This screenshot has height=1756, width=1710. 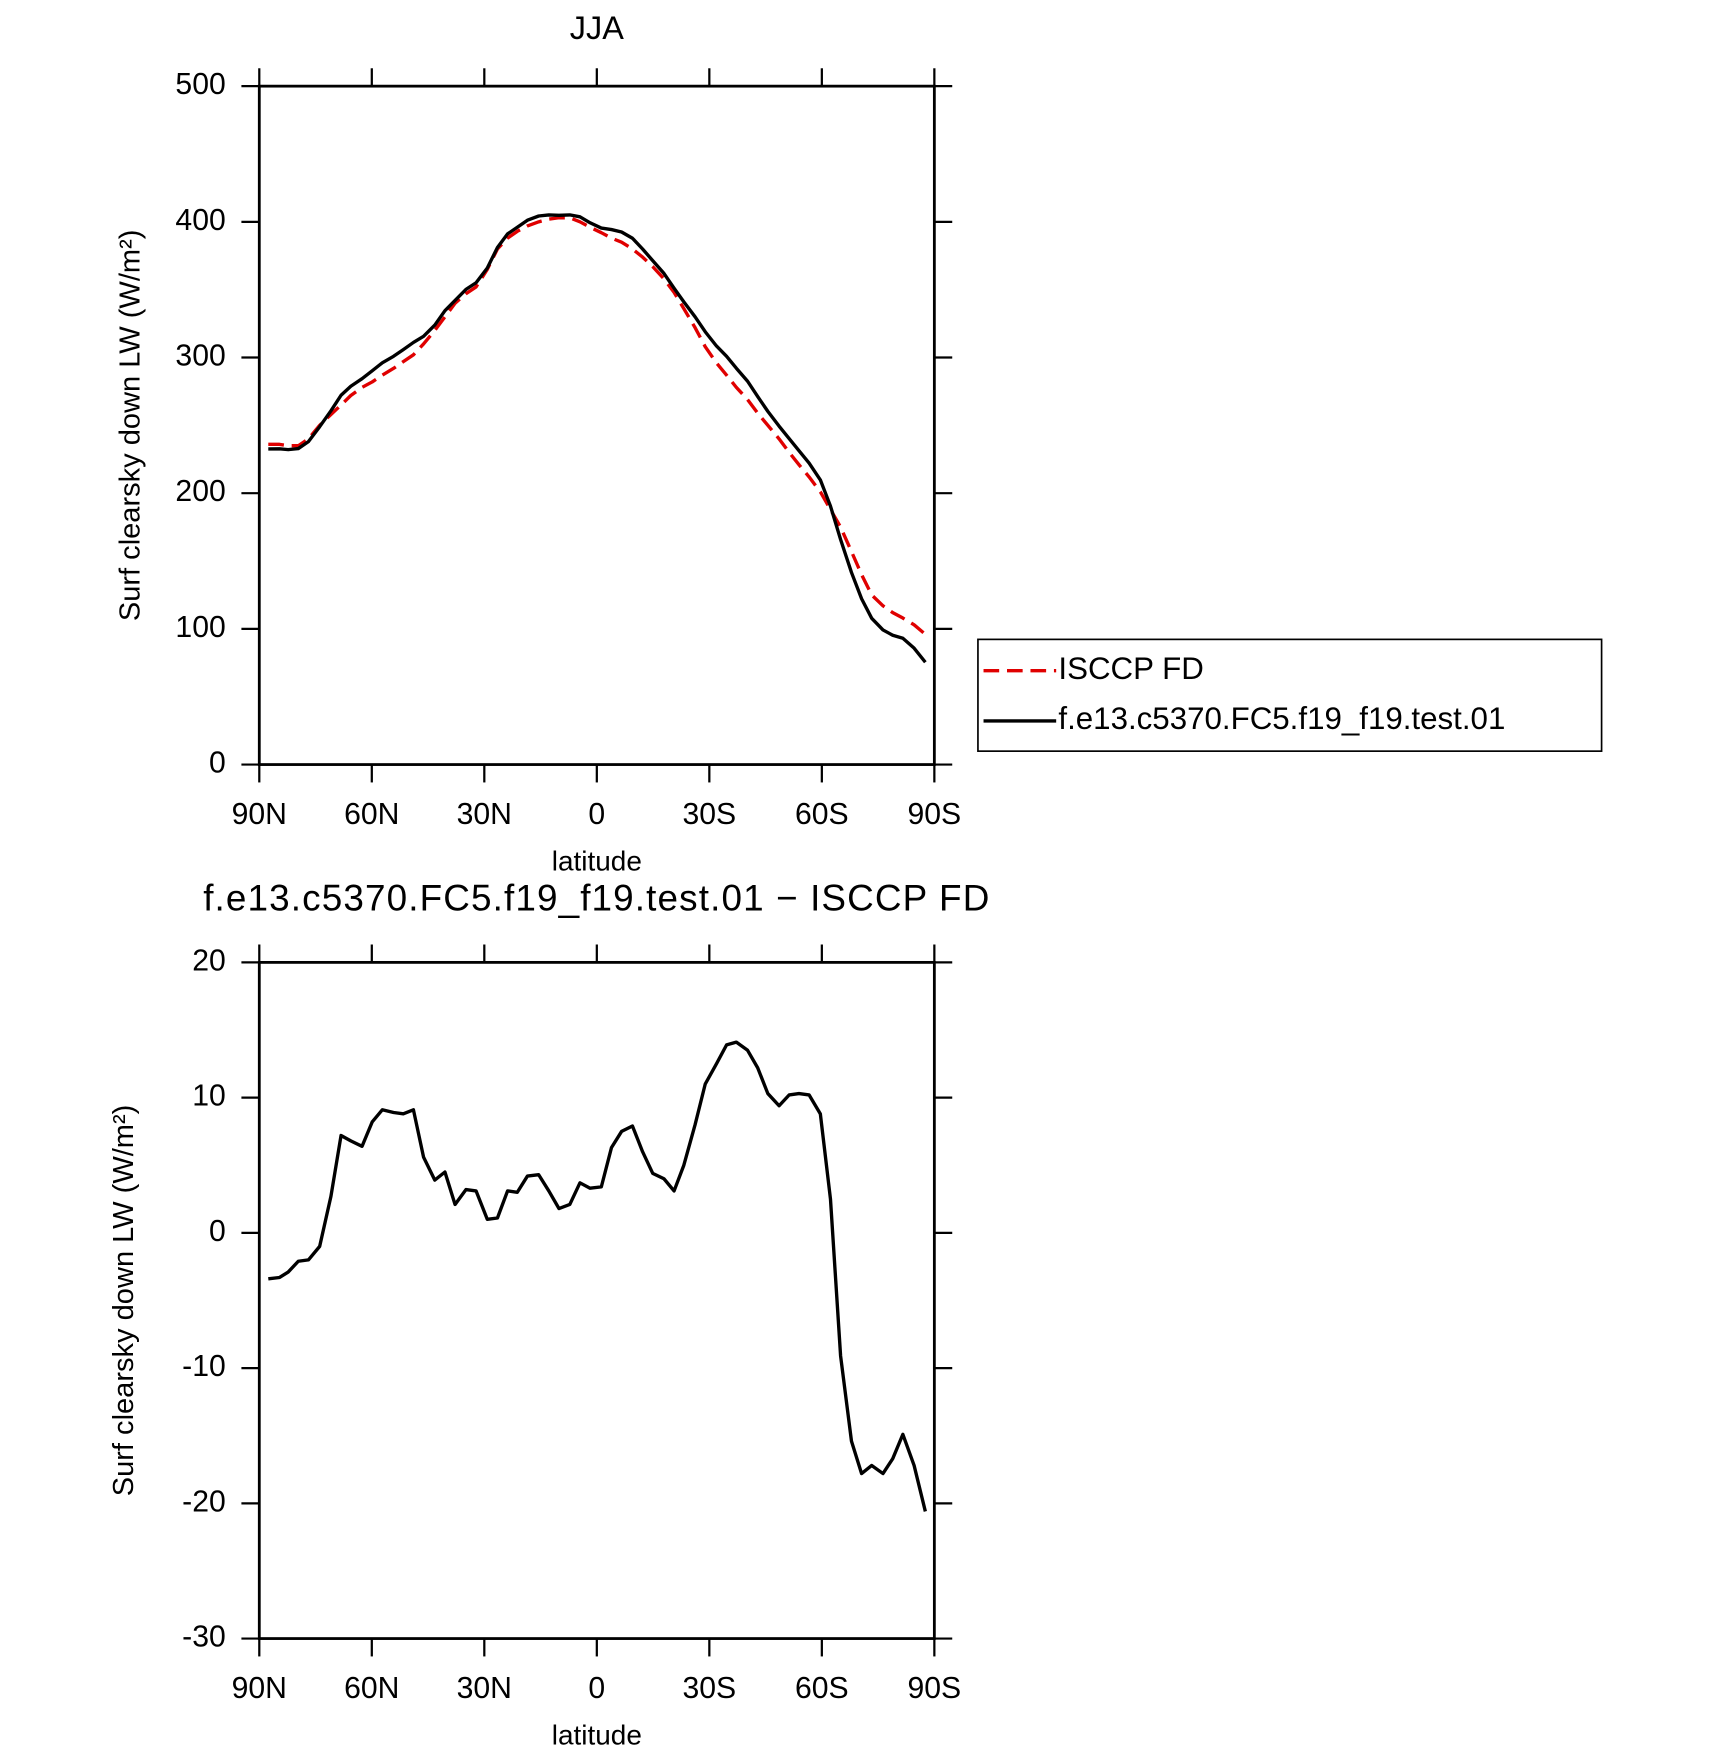 I want to click on y-tick-label: 20, so click(x=209, y=960).